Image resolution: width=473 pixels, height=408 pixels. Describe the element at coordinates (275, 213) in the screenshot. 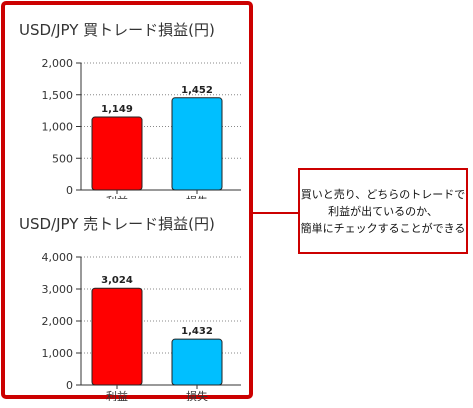

I see `callout-connector` at that location.